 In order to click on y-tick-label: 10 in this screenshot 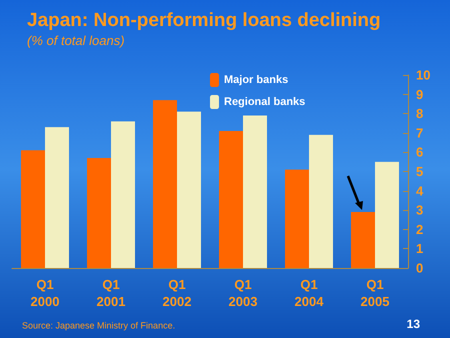, I will do `click(423, 75)`.